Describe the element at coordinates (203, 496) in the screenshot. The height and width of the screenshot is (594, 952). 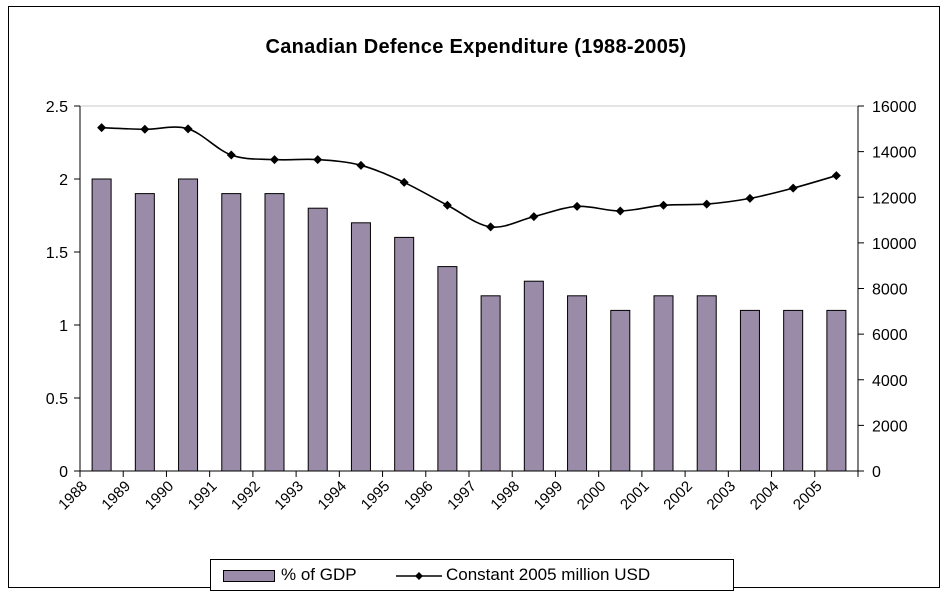
I see `x-tick-label: 1991` at that location.